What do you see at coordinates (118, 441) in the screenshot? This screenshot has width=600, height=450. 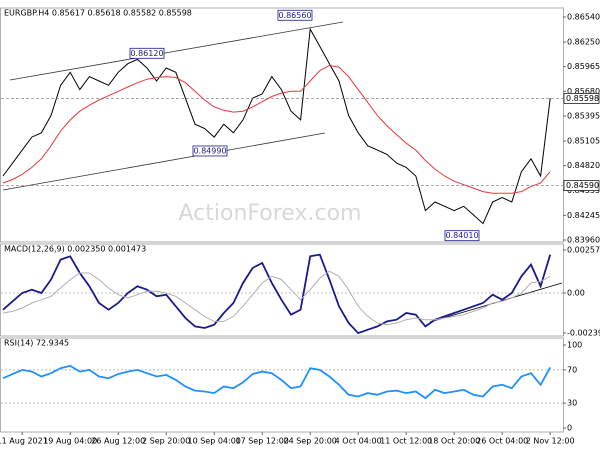 I see `x-tick-label: 26 Aug 12:00` at bounding box center [118, 441].